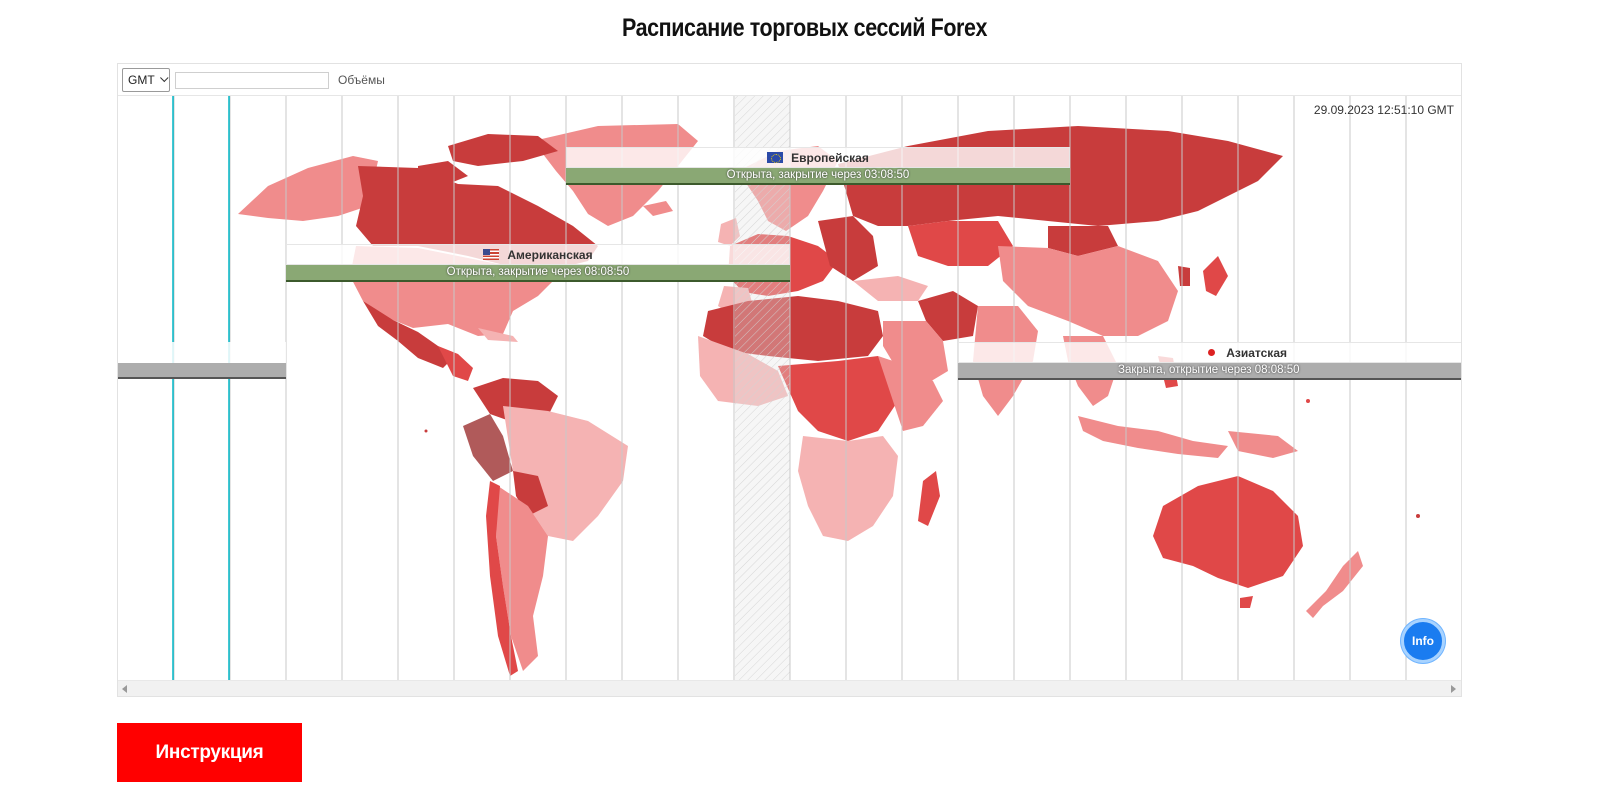  I want to click on chile, so click(502, 578).